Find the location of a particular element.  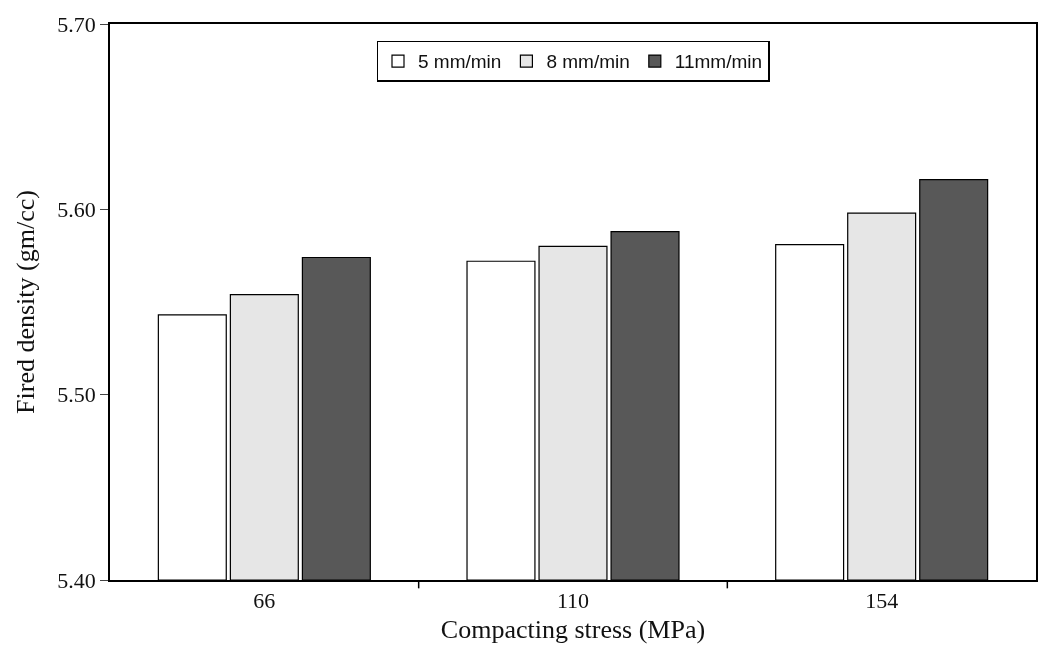

y-tick-label: 5.40 is located at coordinates (76, 580).